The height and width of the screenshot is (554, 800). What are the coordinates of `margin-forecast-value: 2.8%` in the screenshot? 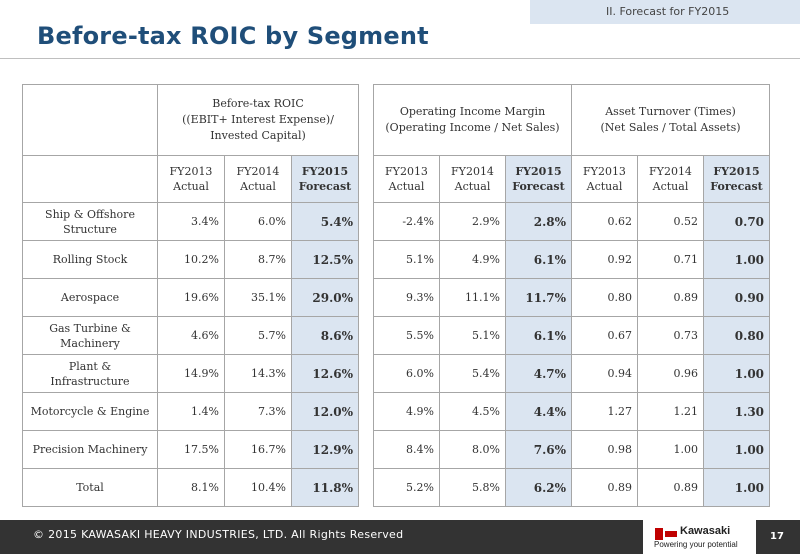 It's located at (538, 221).